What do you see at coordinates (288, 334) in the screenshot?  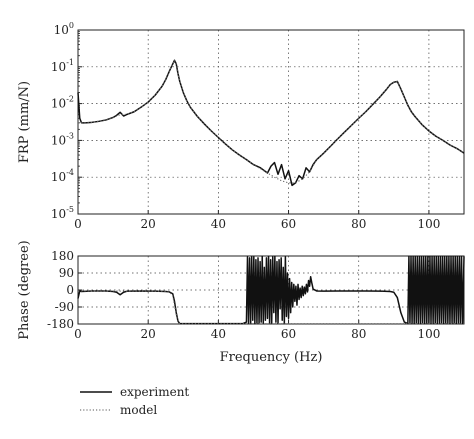 I see `phase-x-tick-label: 60` at bounding box center [288, 334].